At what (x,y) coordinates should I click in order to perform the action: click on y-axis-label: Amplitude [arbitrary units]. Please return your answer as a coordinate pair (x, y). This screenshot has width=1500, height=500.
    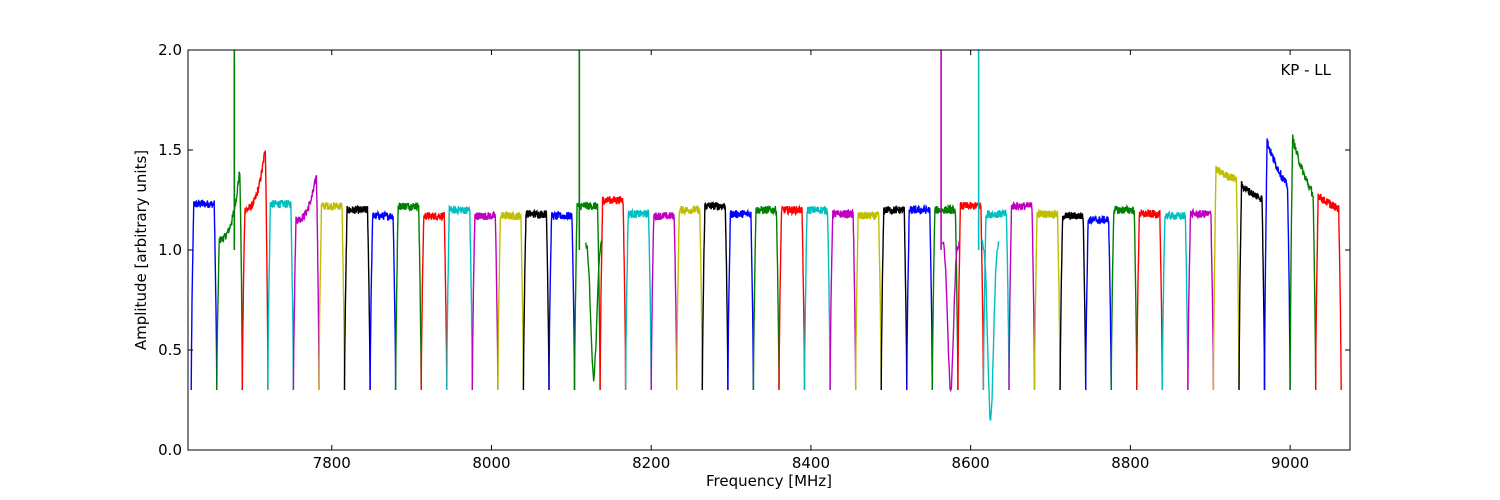
    Looking at the image, I should click on (141, 250).